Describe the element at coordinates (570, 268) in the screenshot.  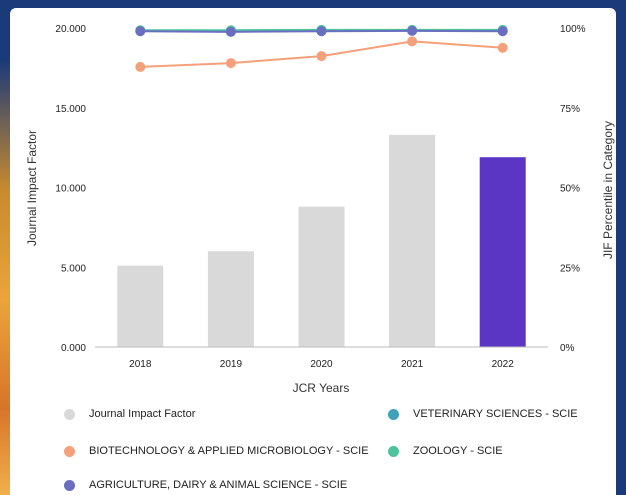
I see `y2-tick-label: 25%` at that location.